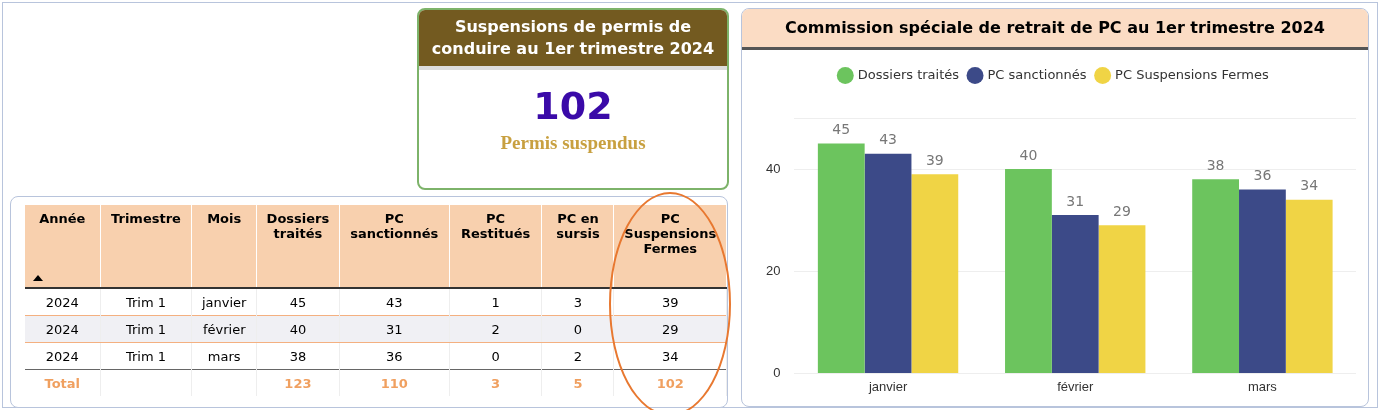 This screenshot has height=410, width=1380. Describe the element at coordinates (1262, 386) in the screenshot. I see `x-tick-label: mars` at that location.